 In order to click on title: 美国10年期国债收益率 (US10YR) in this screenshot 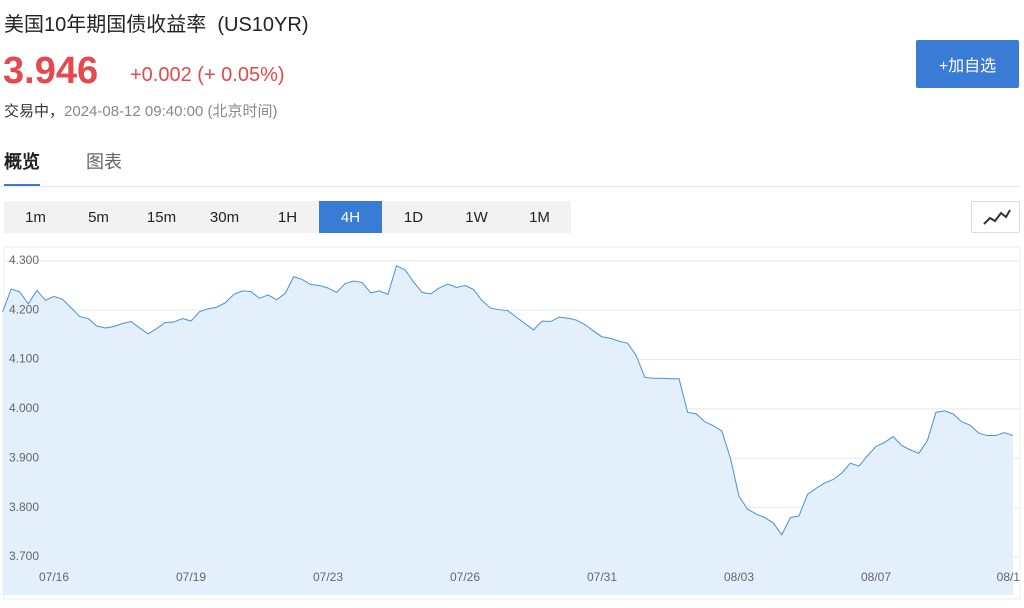, I will do `click(156, 25)`.